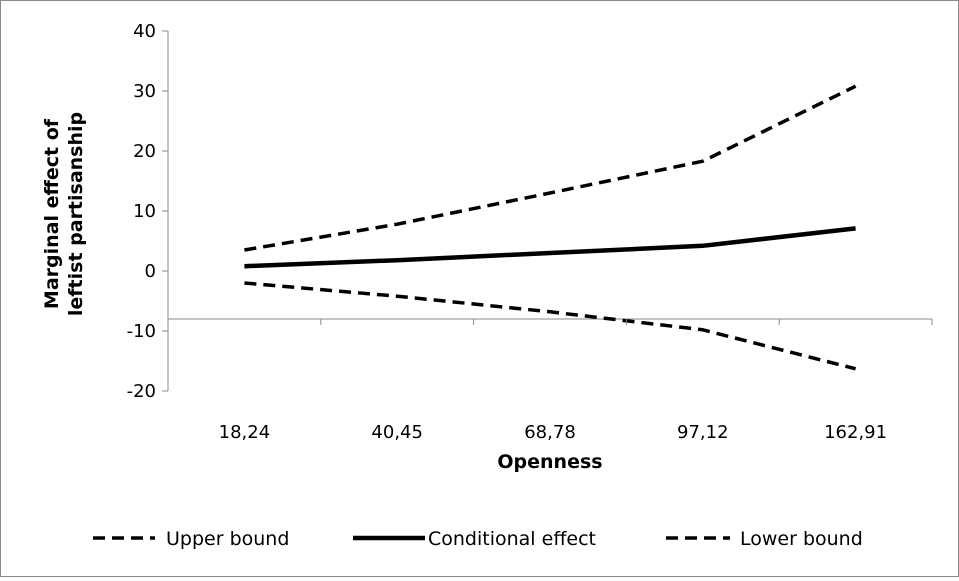 This screenshot has width=959, height=581. I want to click on y-tick-label: -10, so click(141, 331).